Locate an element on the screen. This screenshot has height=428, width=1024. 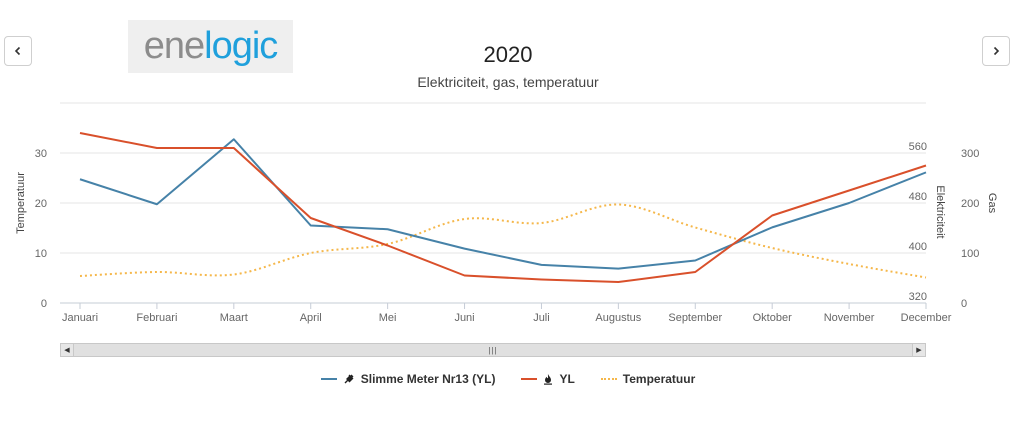
plug-icon is located at coordinates (349, 379).